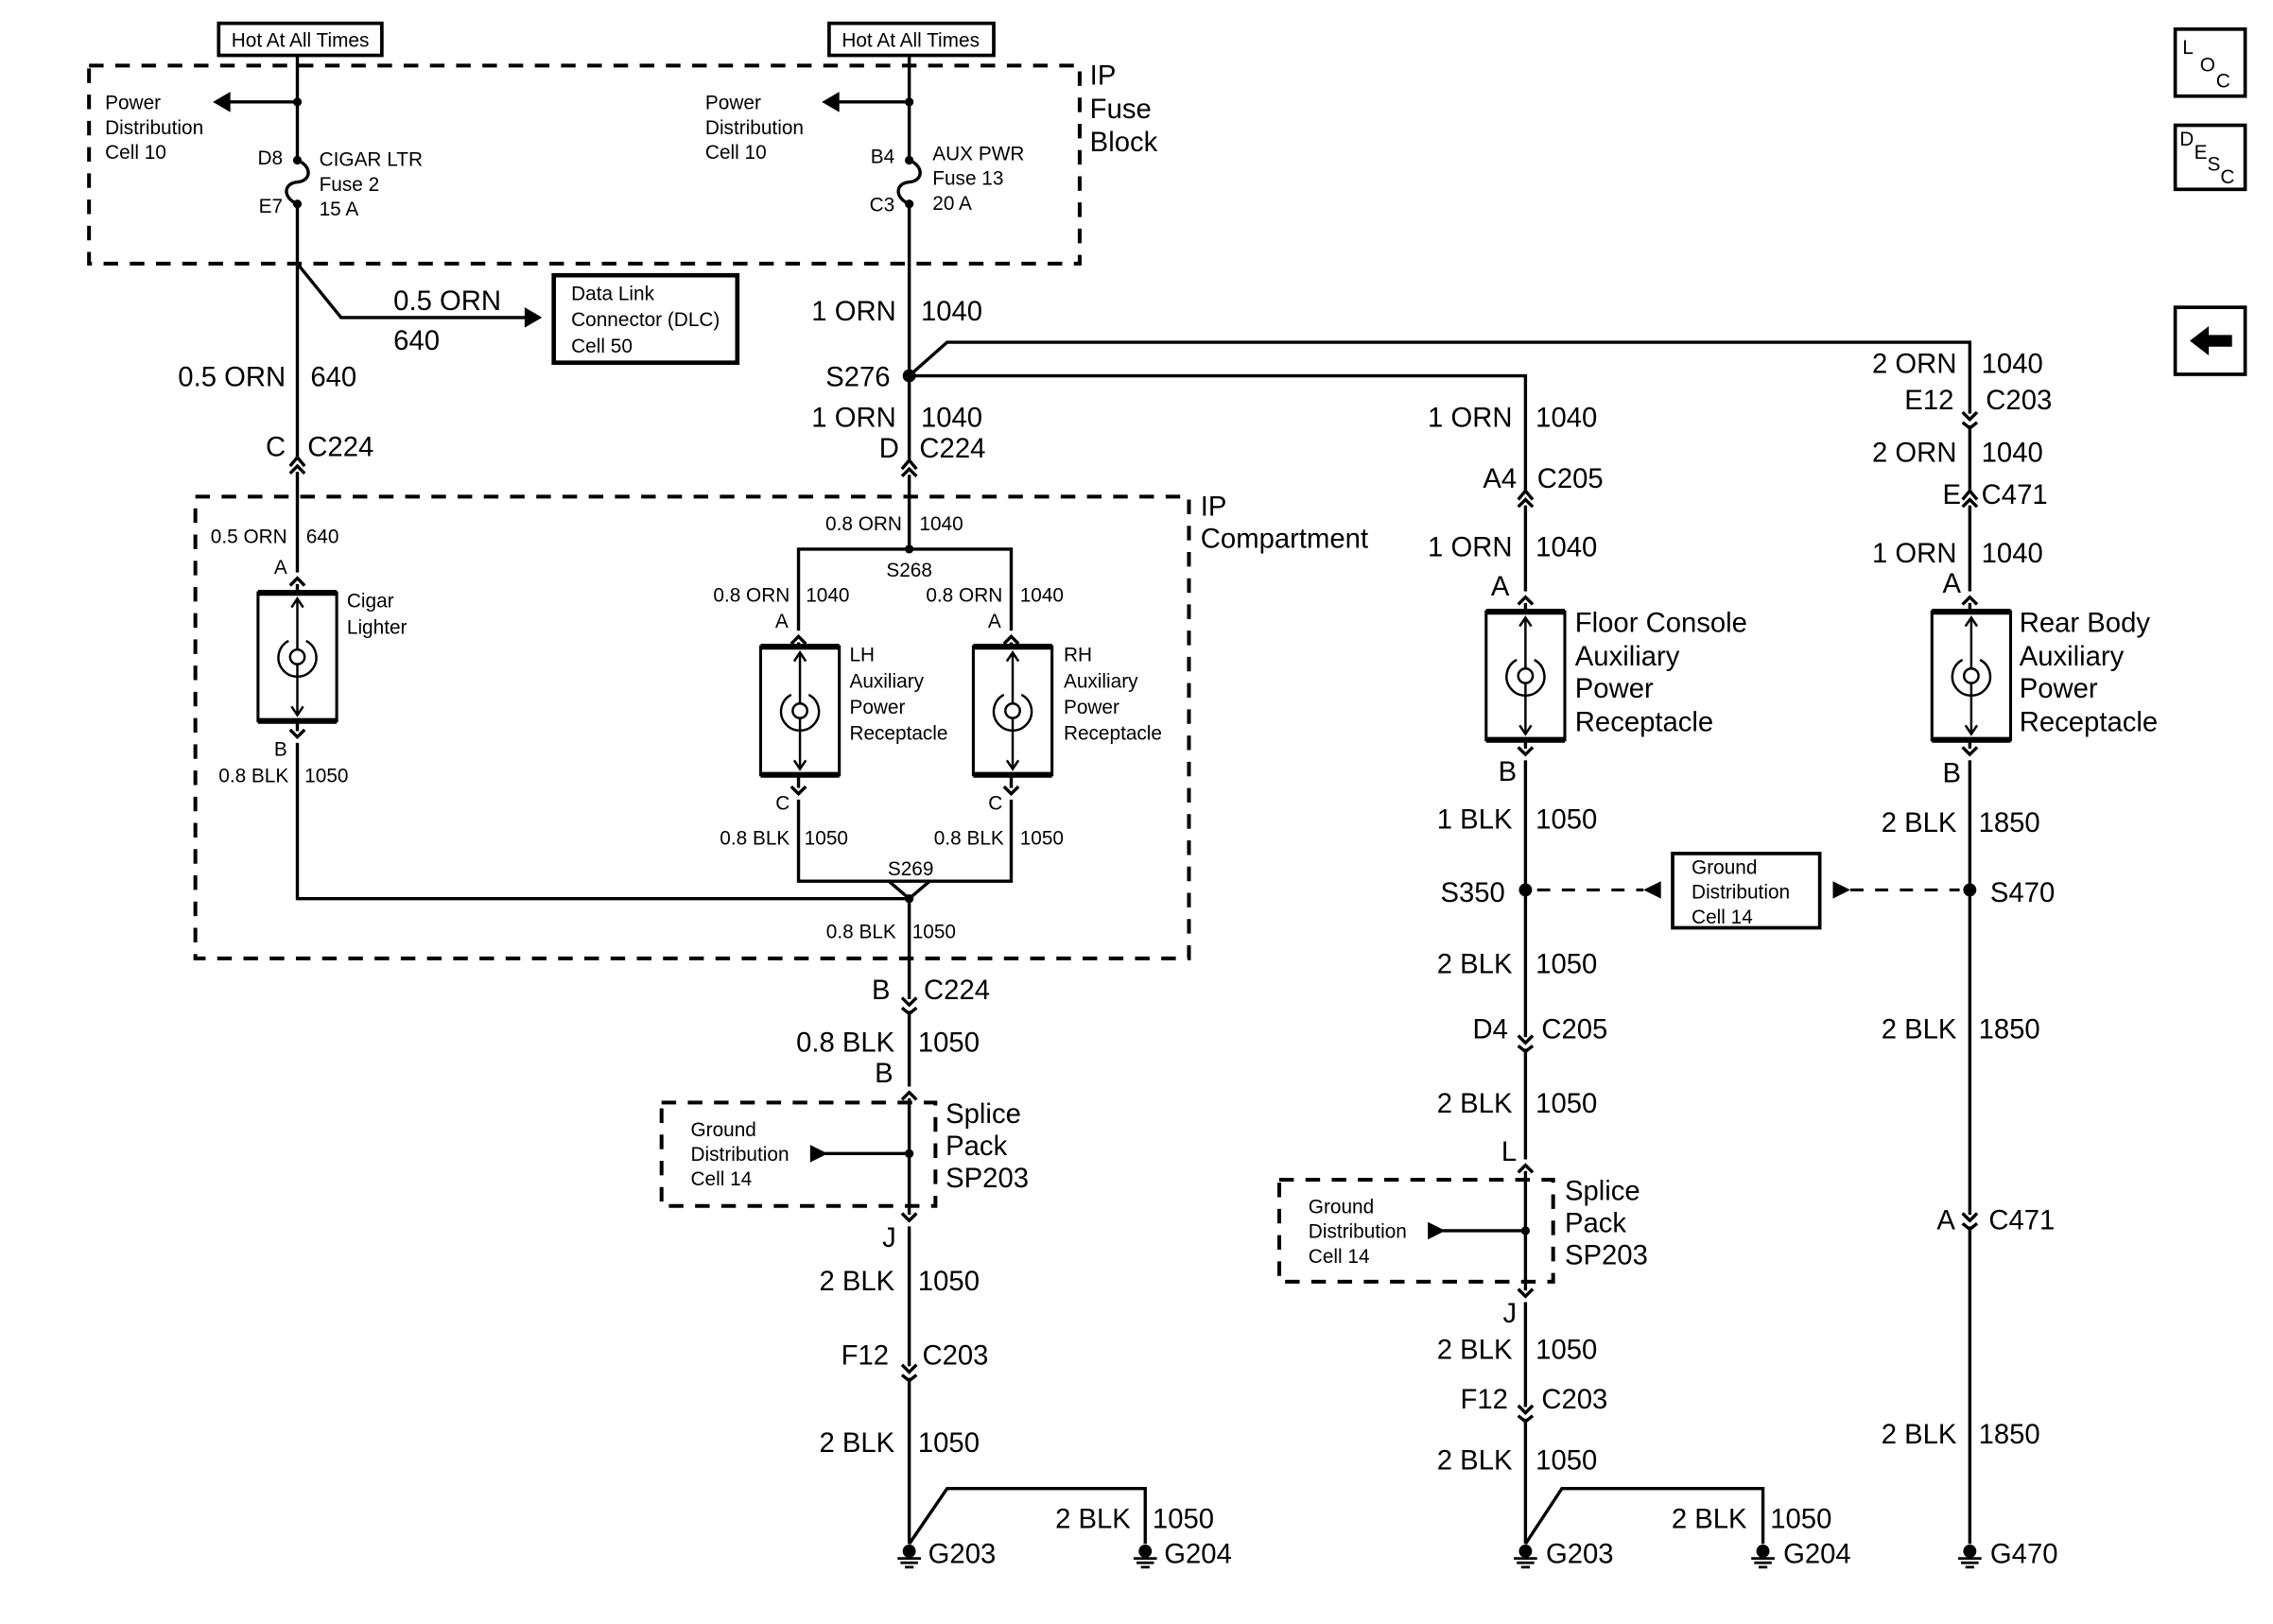  What do you see at coordinates (298, 182) in the screenshot?
I see `fuse-cigar-symbol` at bounding box center [298, 182].